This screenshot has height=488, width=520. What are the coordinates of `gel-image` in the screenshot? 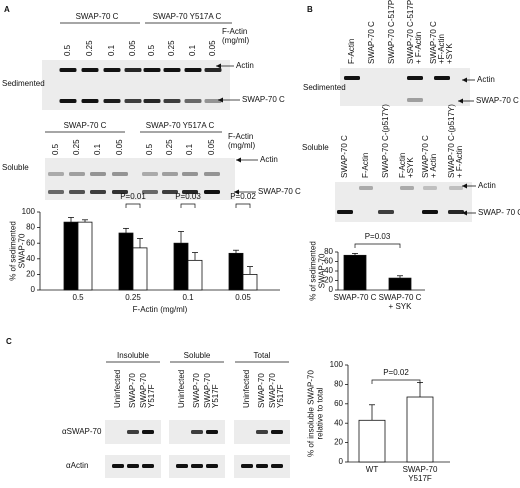 It's located at (405, 87).